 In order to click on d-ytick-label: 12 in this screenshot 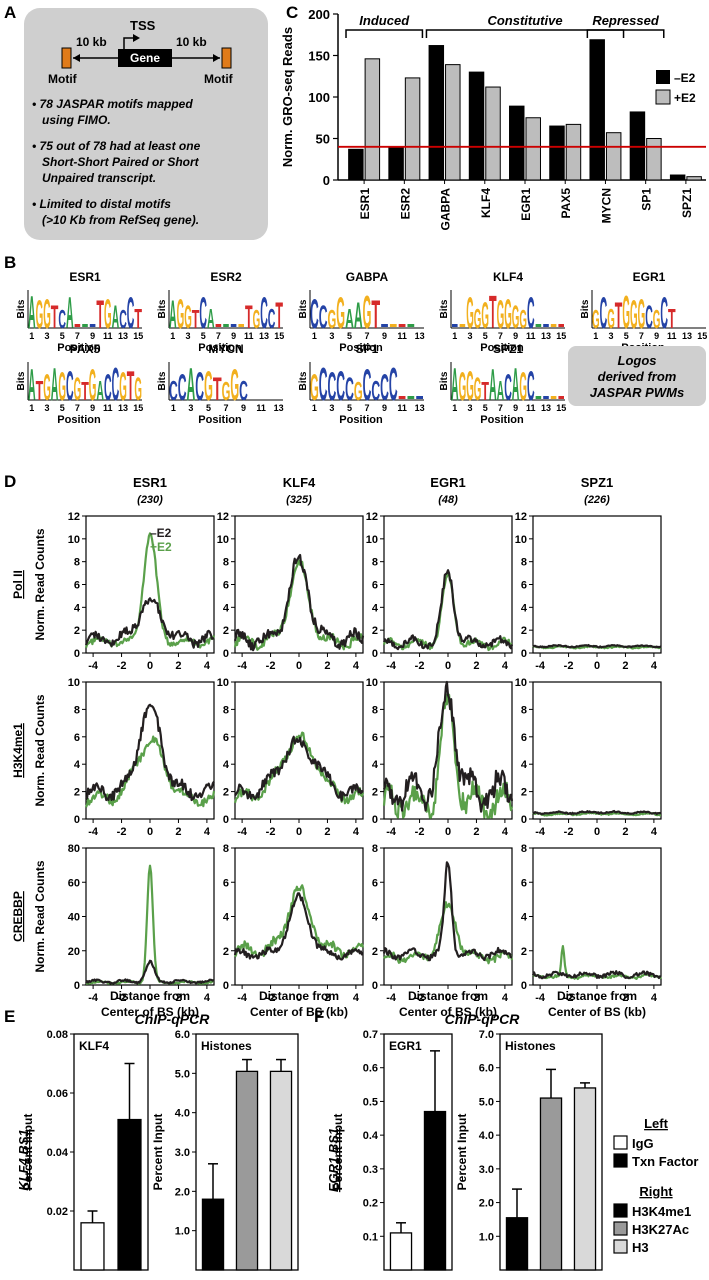, I will do `click(372, 517)`.